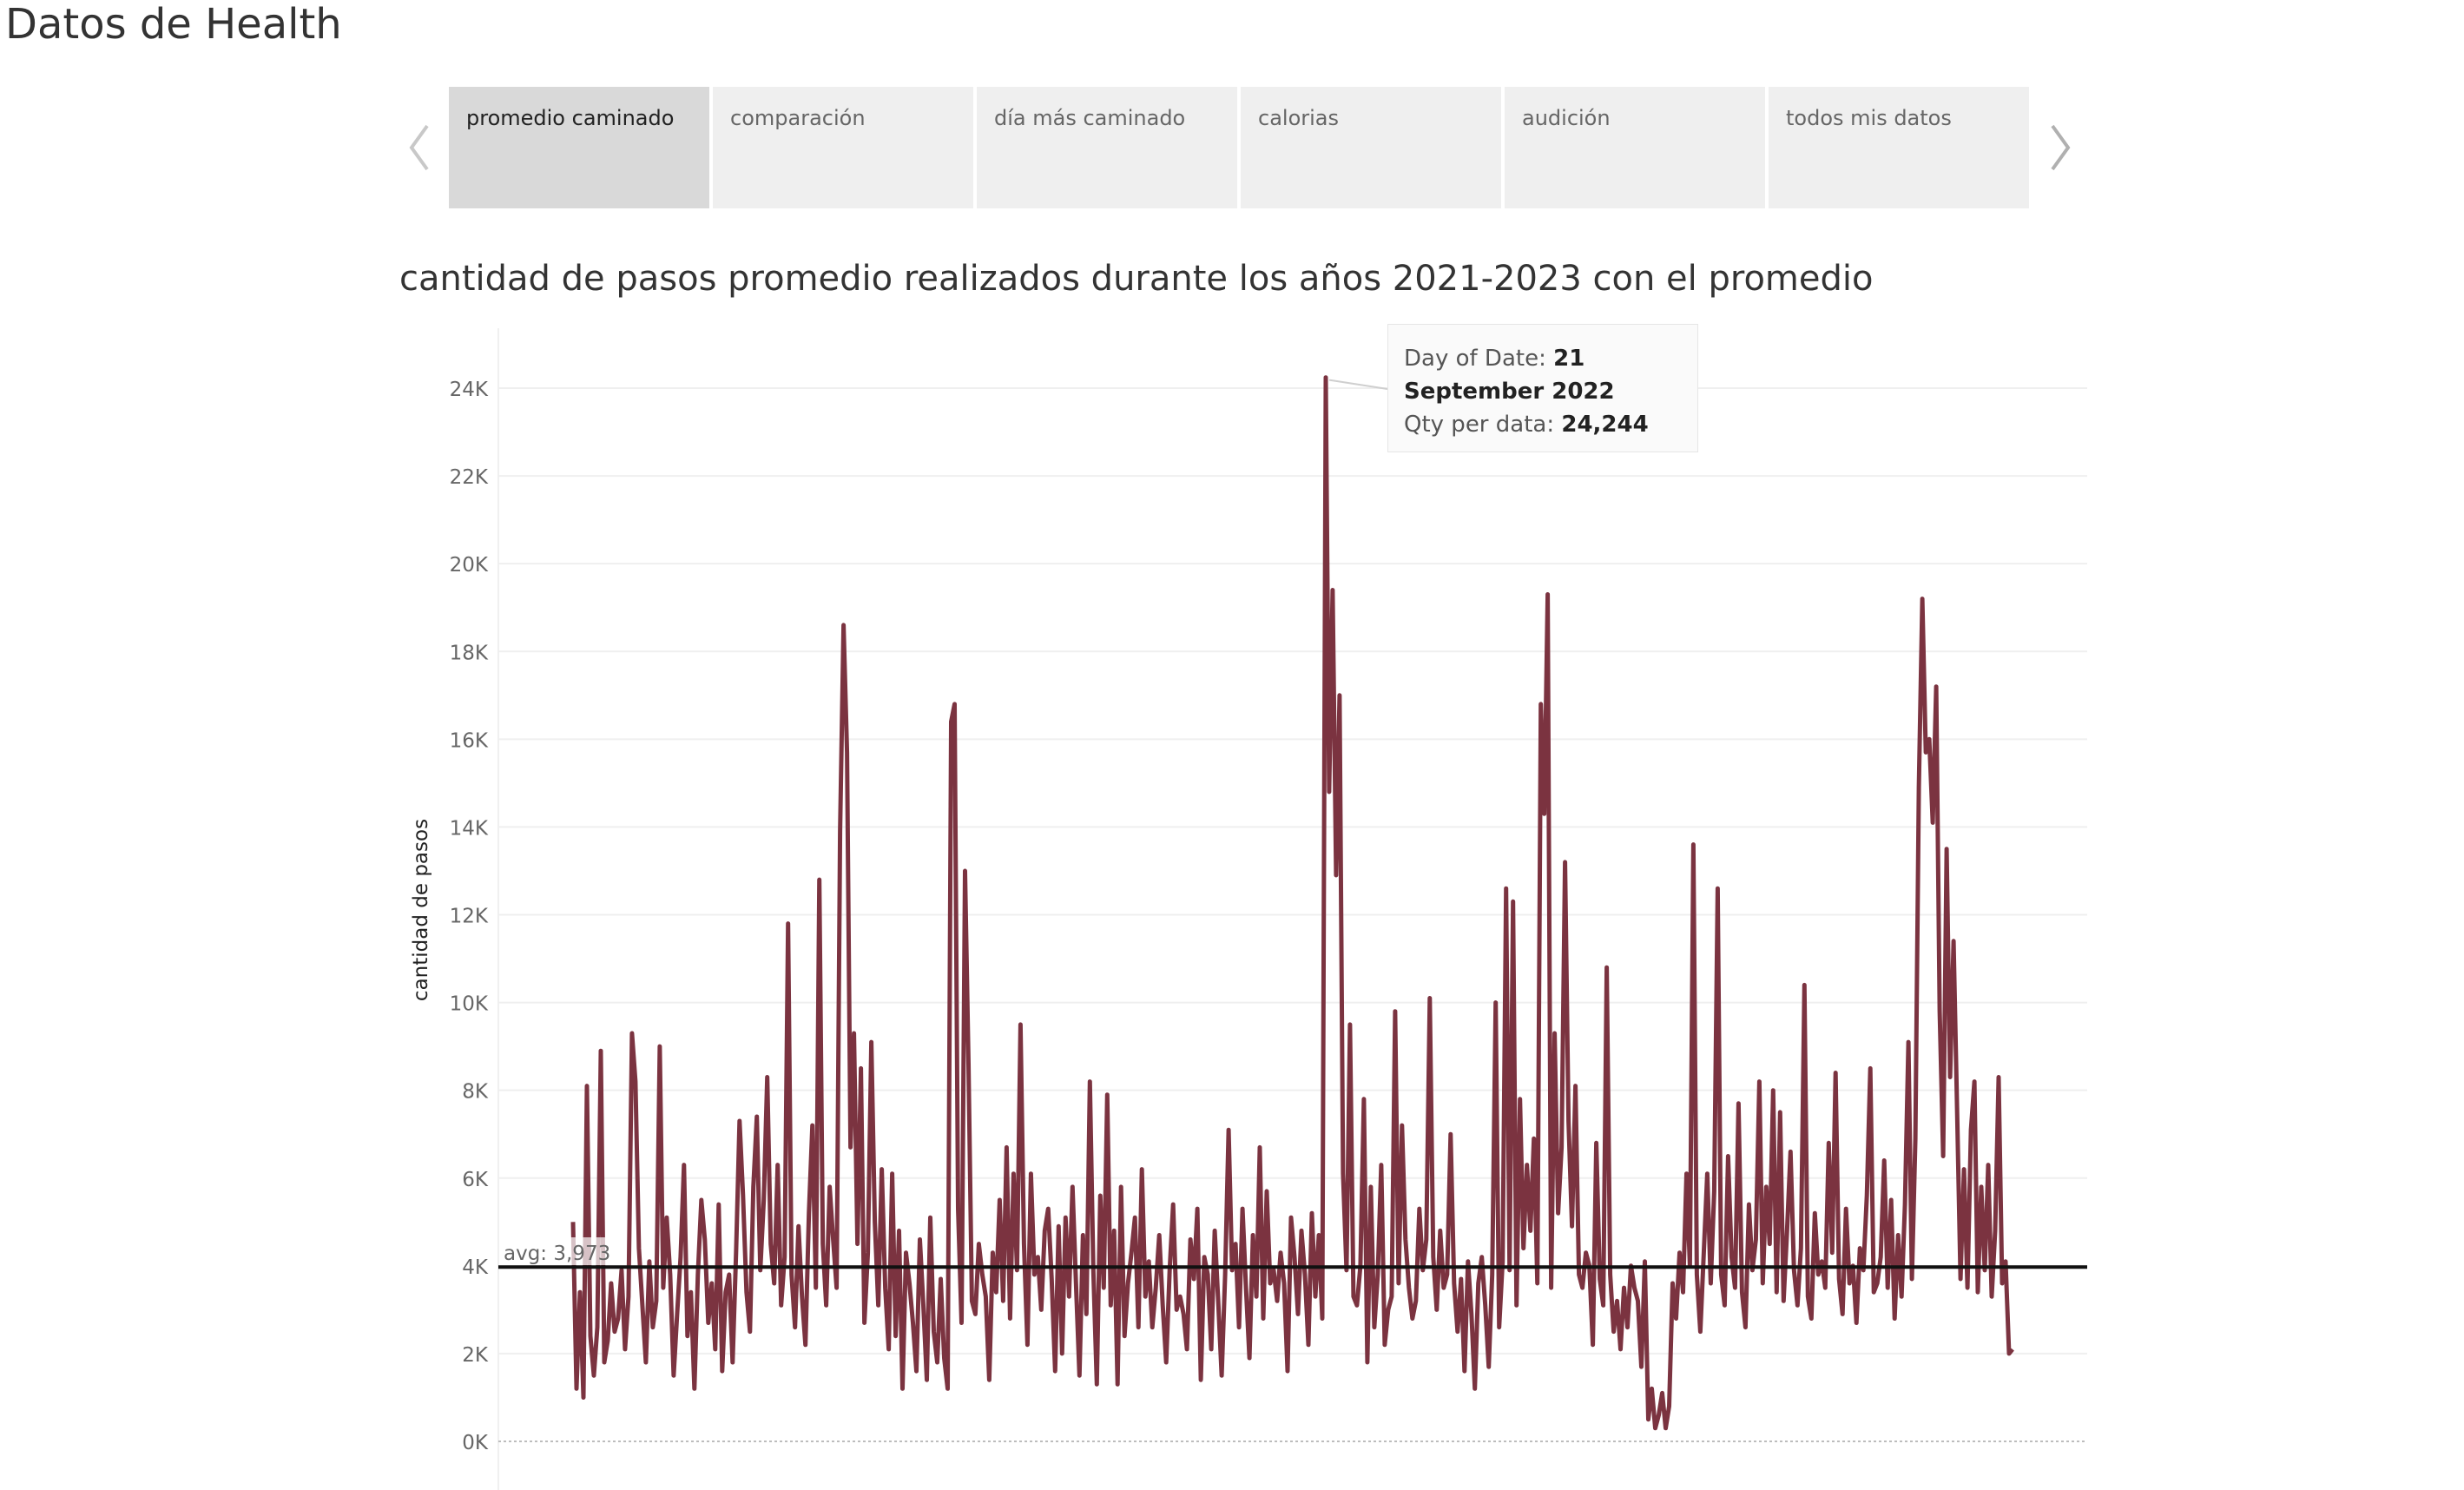  What do you see at coordinates (1569, 359) in the screenshot?
I see `tooltip-date-day: 21` at bounding box center [1569, 359].